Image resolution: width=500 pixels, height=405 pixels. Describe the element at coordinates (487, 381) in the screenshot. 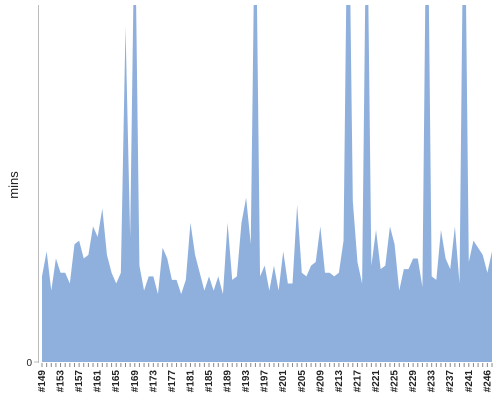

I see `x-tick-label: #246` at that location.